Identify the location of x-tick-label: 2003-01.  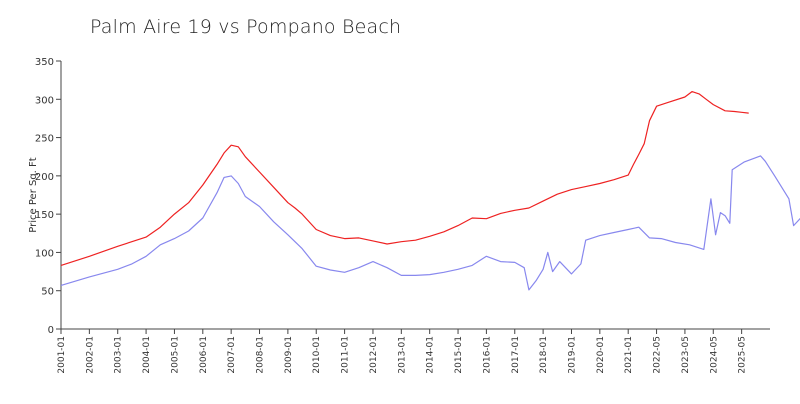
(119, 355).